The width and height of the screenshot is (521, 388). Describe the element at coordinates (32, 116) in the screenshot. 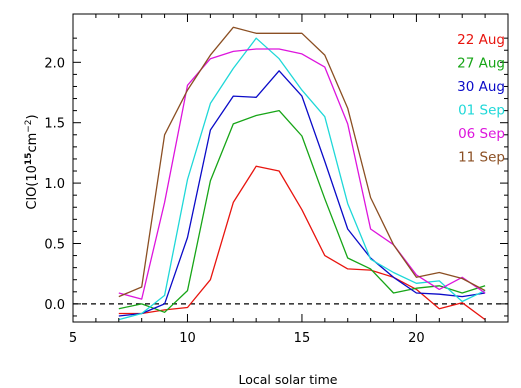

I see `y-axis-label-close: )` at that location.